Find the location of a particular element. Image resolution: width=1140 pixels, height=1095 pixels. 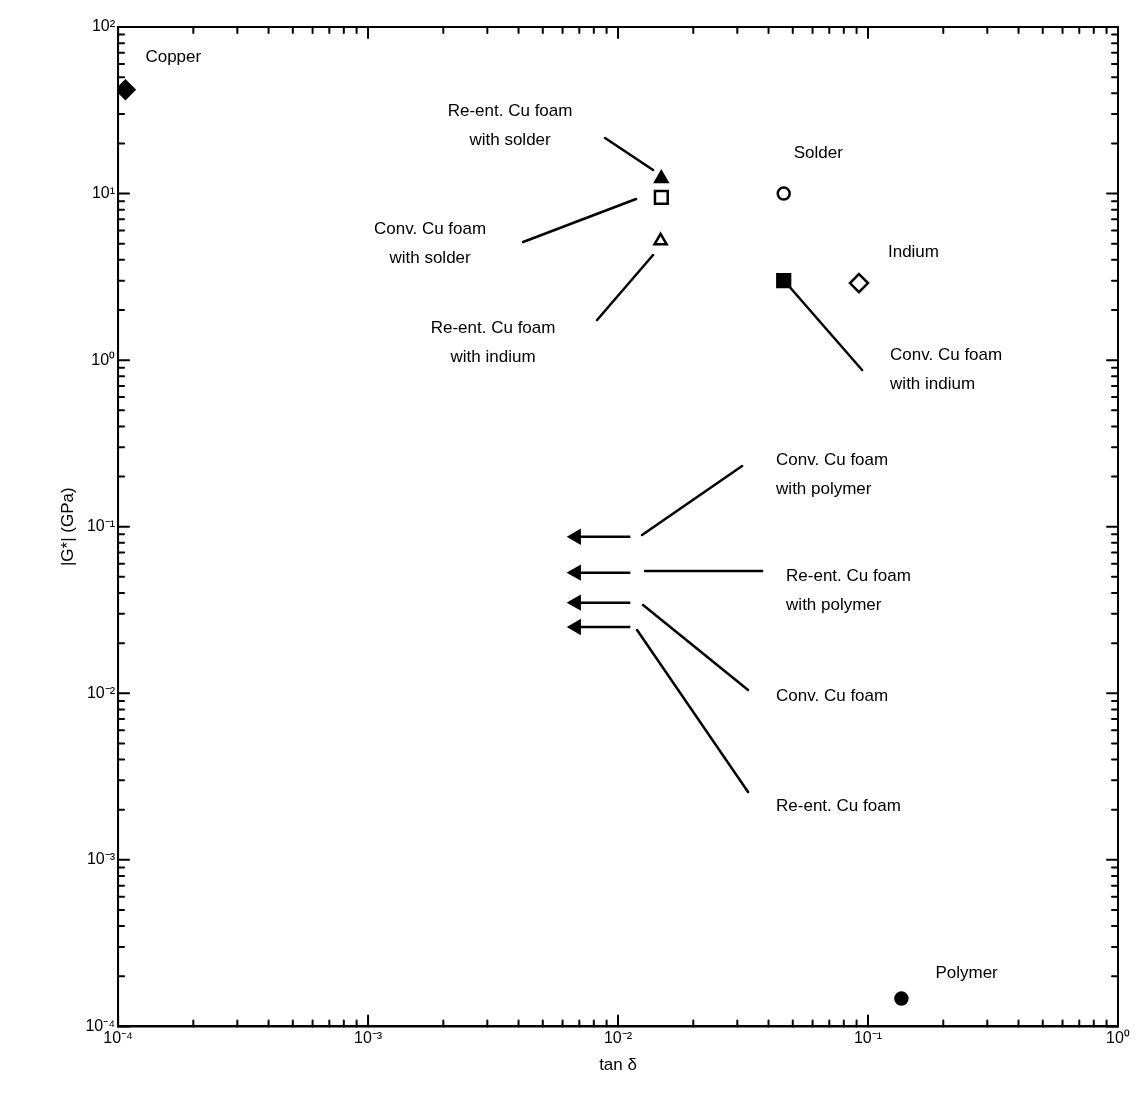

x-tick-label: 10⁰ is located at coordinates (1118, 1038).